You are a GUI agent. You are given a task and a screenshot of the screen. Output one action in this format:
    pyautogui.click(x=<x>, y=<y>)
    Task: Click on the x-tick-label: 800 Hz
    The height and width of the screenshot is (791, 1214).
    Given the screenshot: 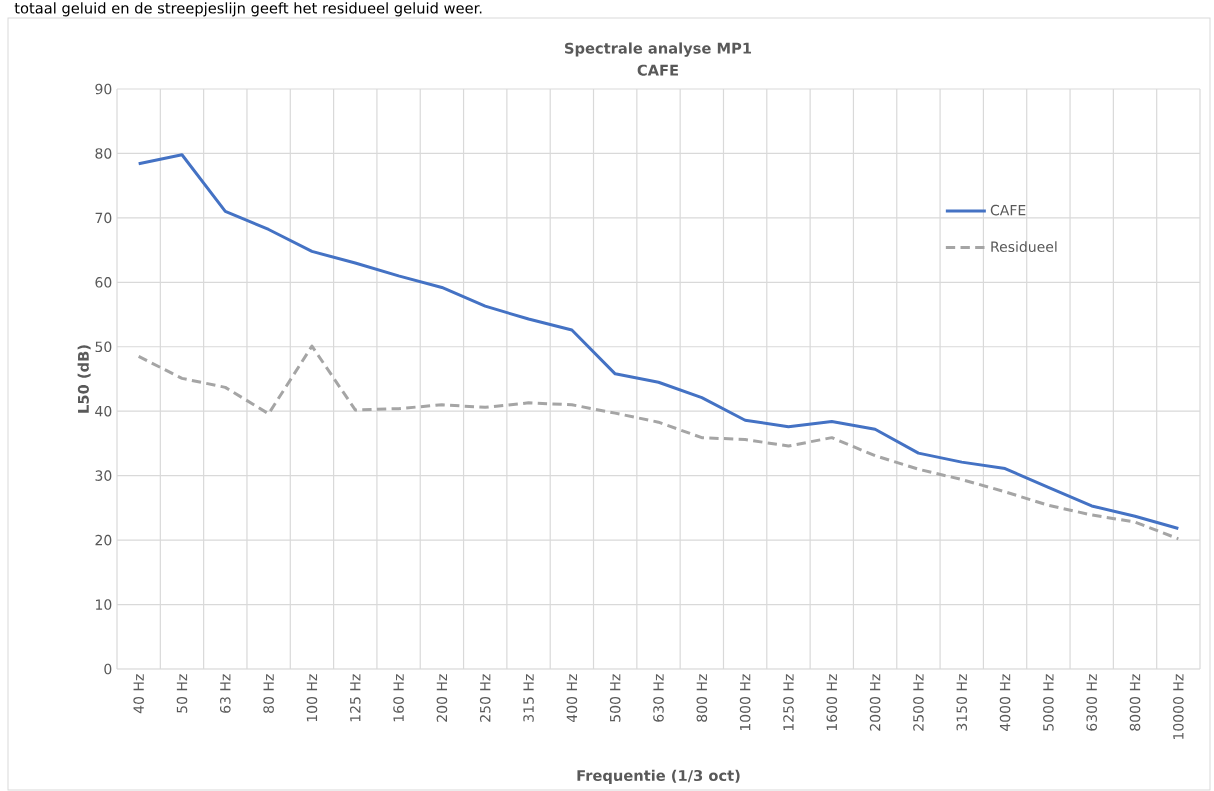 What is the action you would take?
    pyautogui.click(x=702, y=698)
    